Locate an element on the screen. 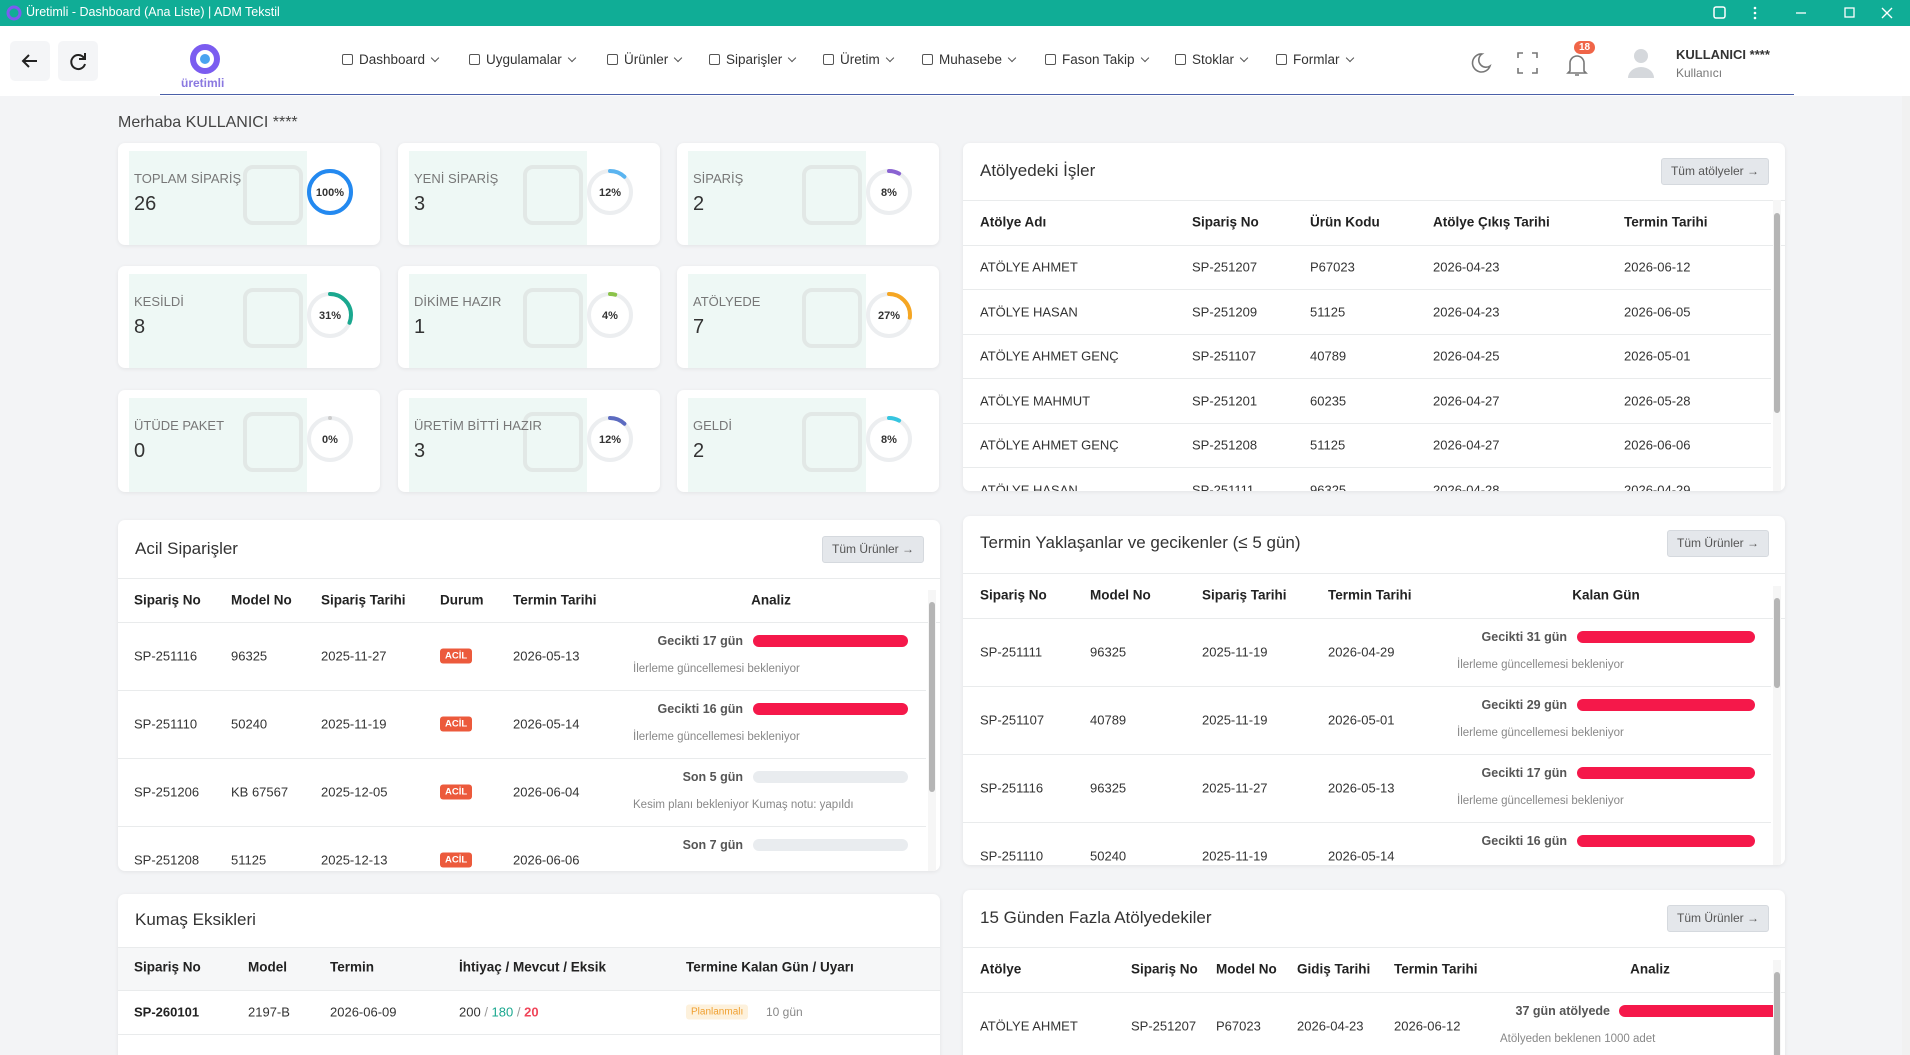 The height and width of the screenshot is (1055, 1910). table-cell: KB 67567 is located at coordinates (260, 792).